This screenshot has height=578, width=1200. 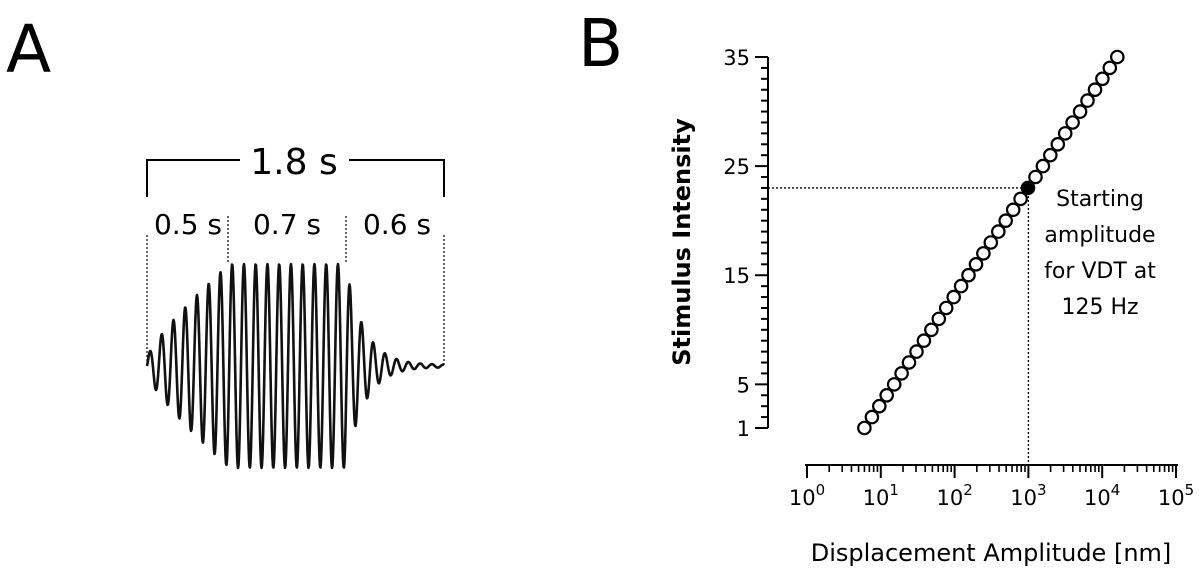 What do you see at coordinates (743, 429) in the screenshot?
I see `y-tick-label: 1` at bounding box center [743, 429].